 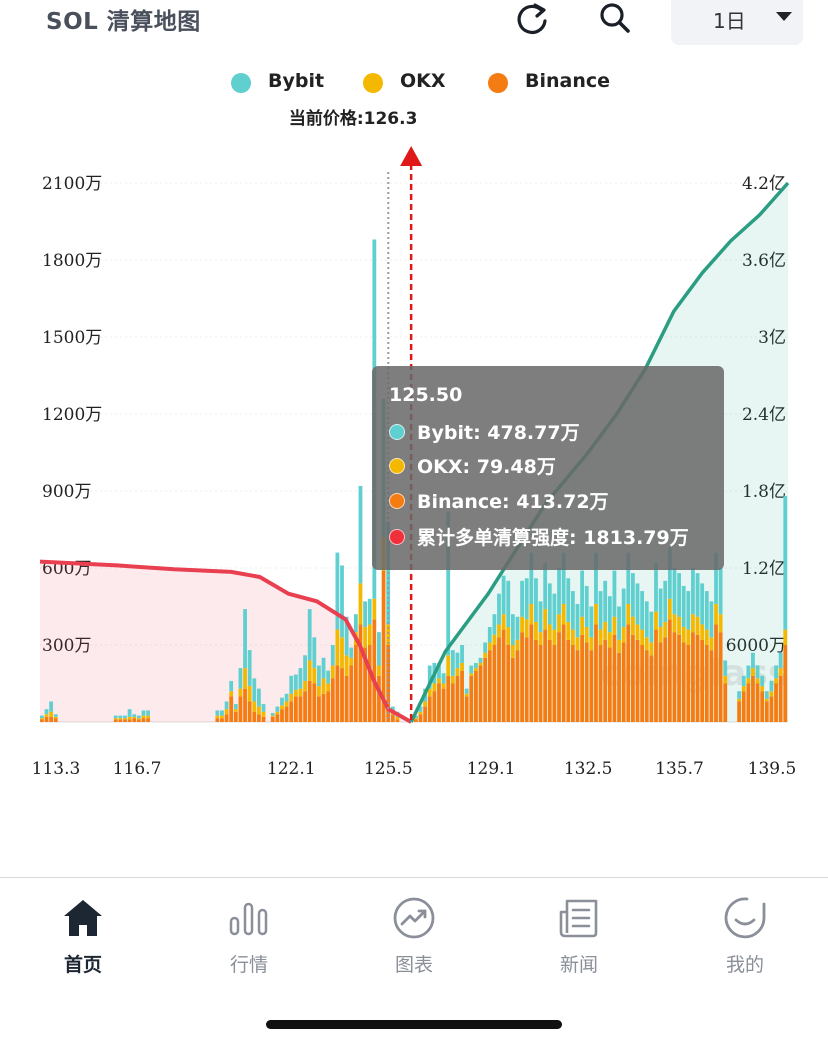 What do you see at coordinates (764, 184) in the screenshot?
I see `y-right-tick-label: 4.2亿` at bounding box center [764, 184].